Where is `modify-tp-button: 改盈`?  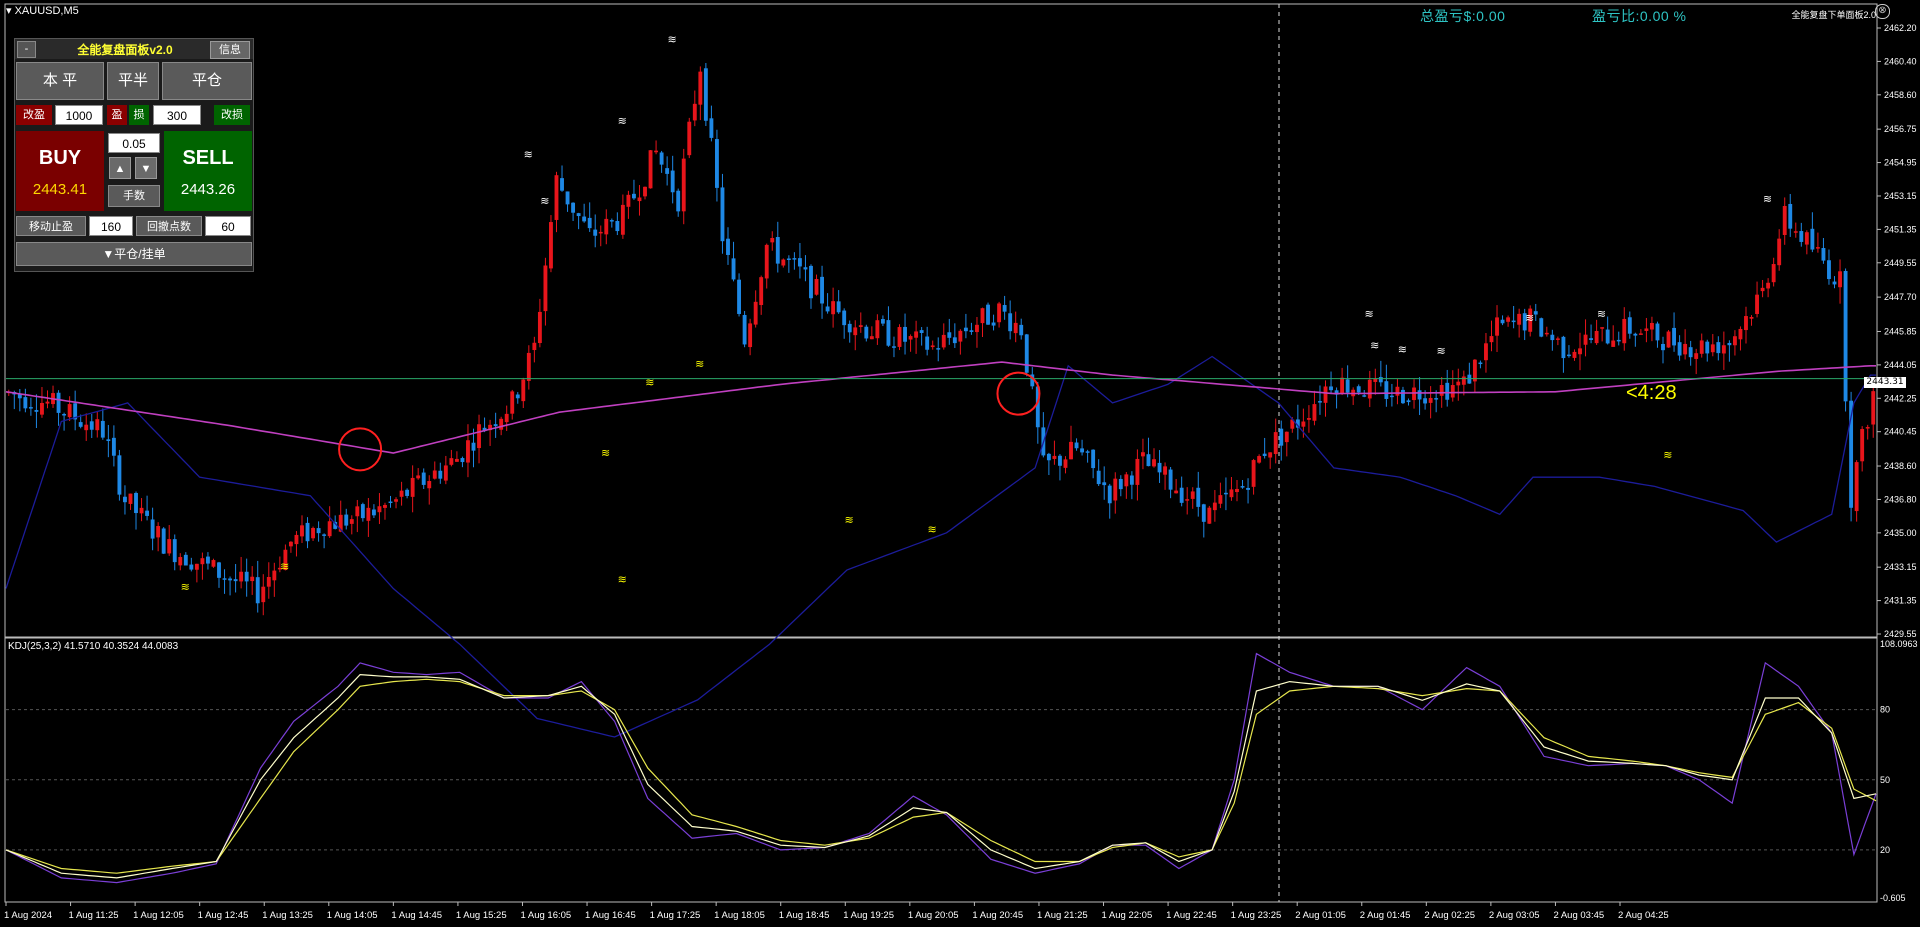 modify-tp-button: 改盈 is located at coordinates (34, 115).